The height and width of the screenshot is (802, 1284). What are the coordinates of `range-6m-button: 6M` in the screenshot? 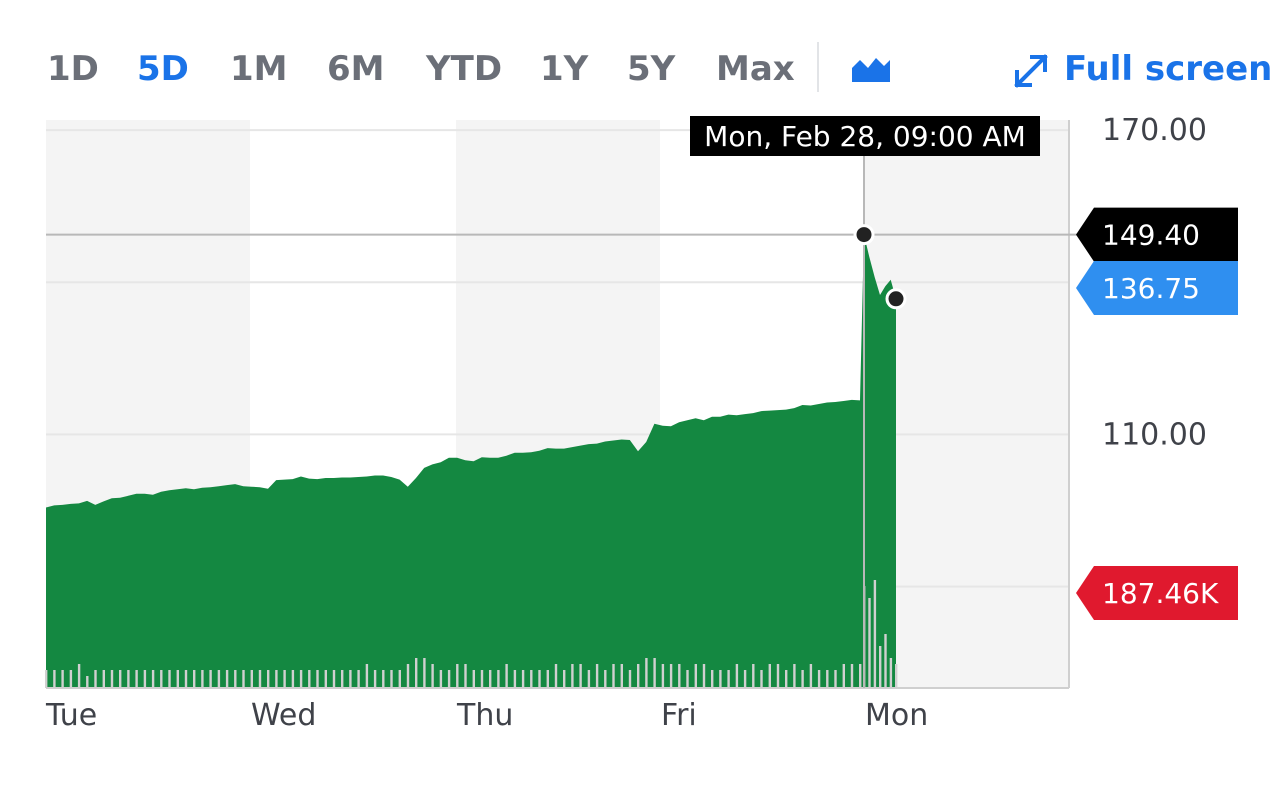 It's located at (356, 69).